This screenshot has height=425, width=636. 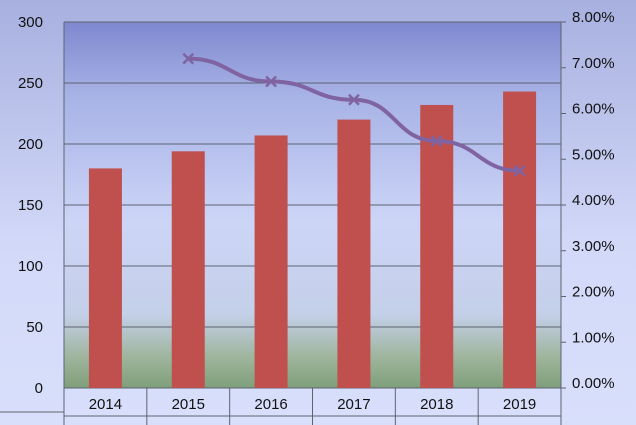 What do you see at coordinates (30, 266) in the screenshot?
I see `left-axis-tick-label: 100` at bounding box center [30, 266].